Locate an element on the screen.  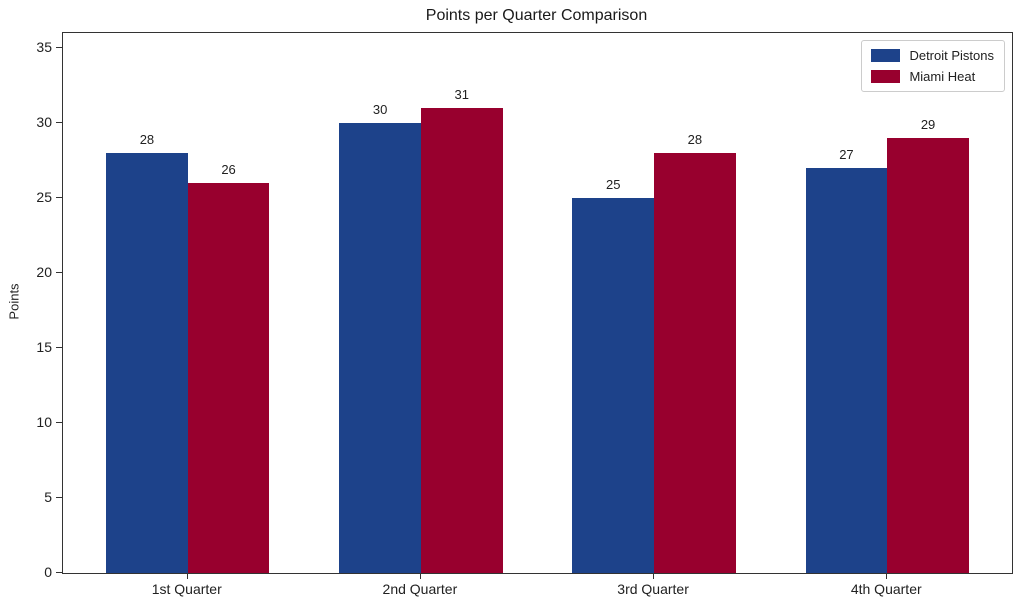
legend-label-detroit-pistons: Detroit Pistons is located at coordinates (951, 55).